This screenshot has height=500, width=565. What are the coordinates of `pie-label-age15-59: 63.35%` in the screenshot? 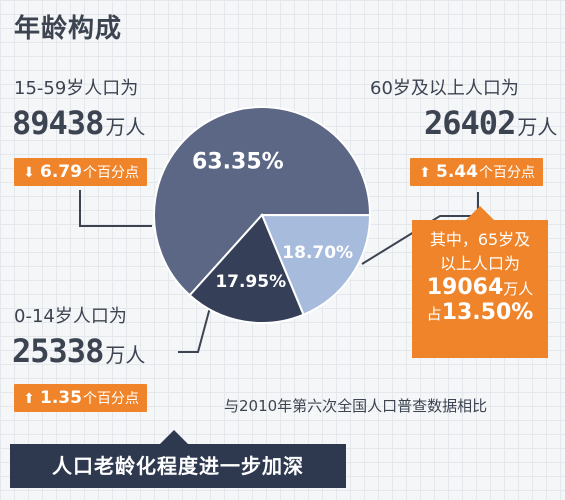 It's located at (238, 161).